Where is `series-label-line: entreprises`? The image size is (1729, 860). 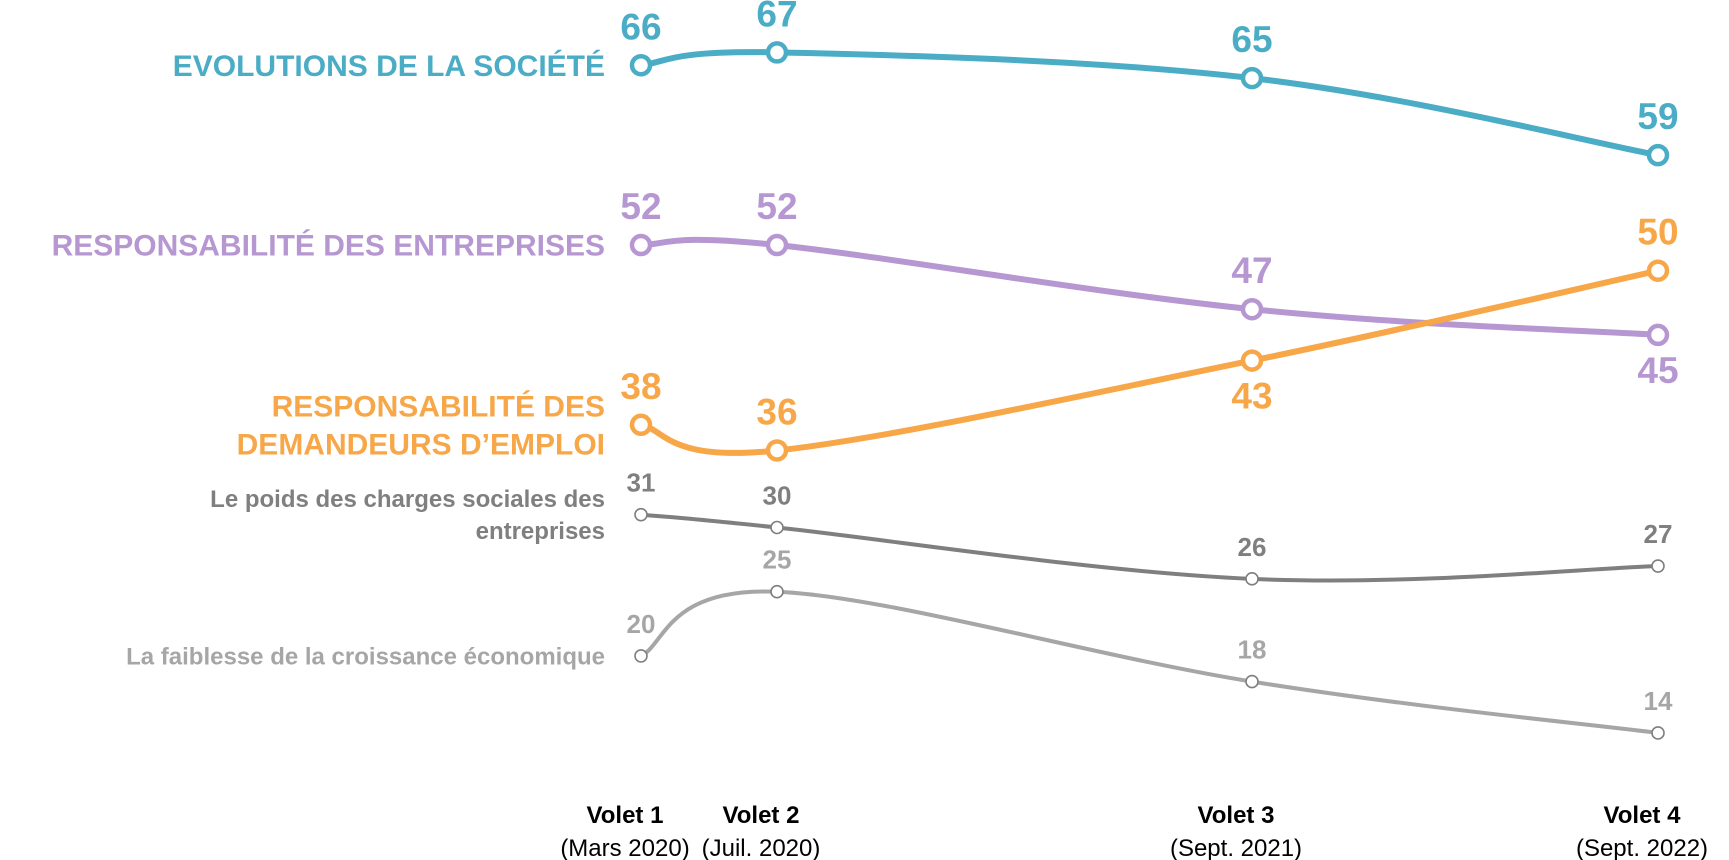 series-label-line: entreprises is located at coordinates (540, 531).